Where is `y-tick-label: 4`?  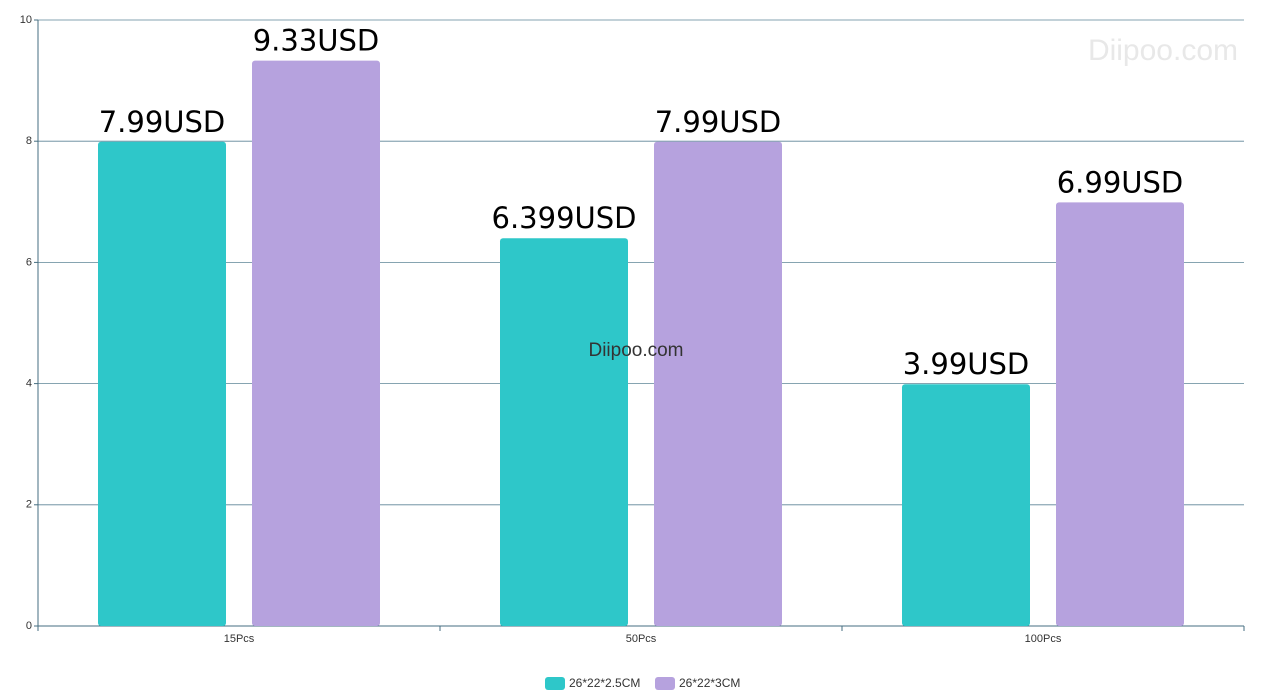 y-tick-label: 4 is located at coordinates (29, 384).